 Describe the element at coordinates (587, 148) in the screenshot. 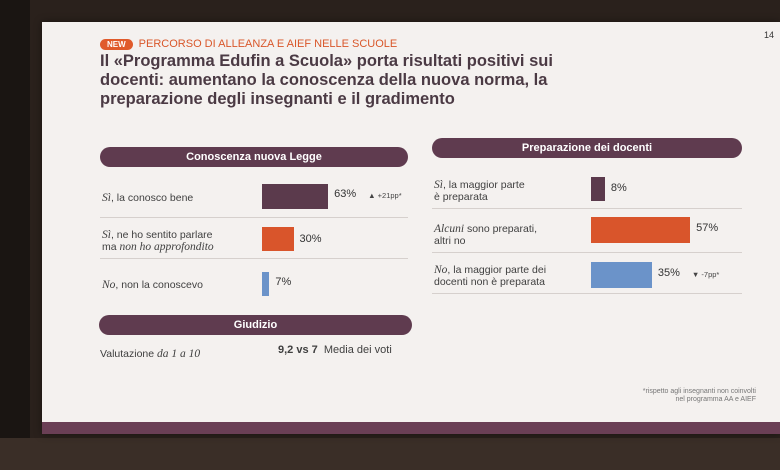

I see `right-panel-header: Preparazione dei docenti` at that location.